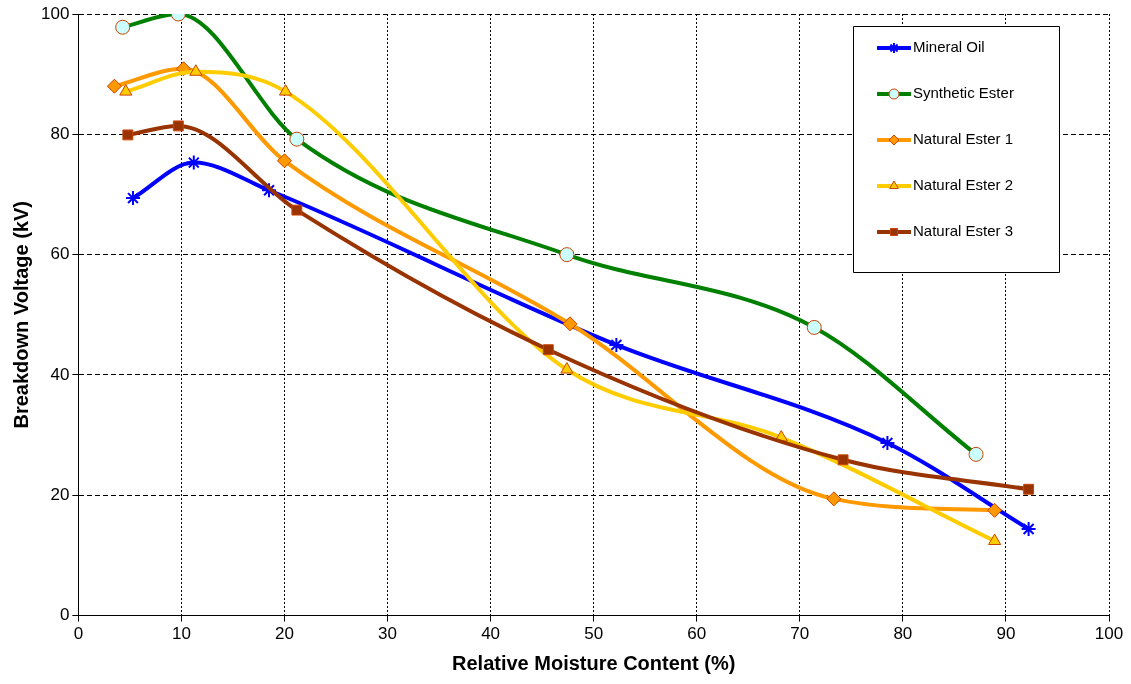 This screenshot has height=684, width=1131. What do you see at coordinates (55, 13) in the screenshot?
I see `y-tick-label: 100` at bounding box center [55, 13].